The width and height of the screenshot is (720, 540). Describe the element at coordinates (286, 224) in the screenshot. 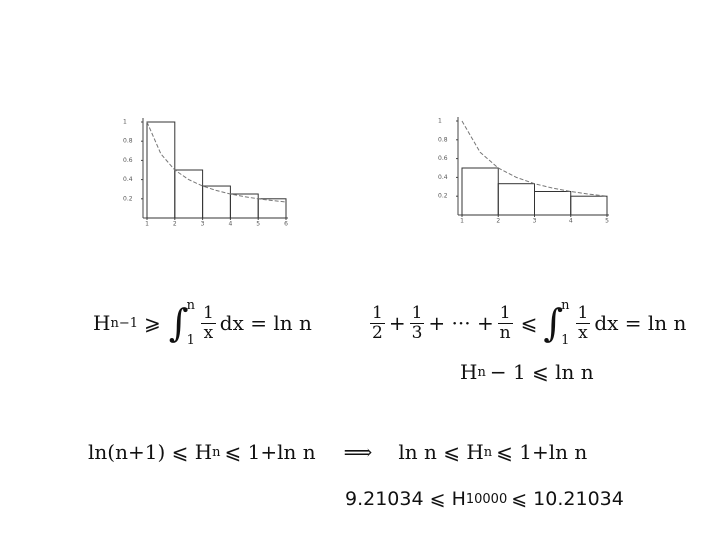

I see `x-tick-label: 6` at that location.